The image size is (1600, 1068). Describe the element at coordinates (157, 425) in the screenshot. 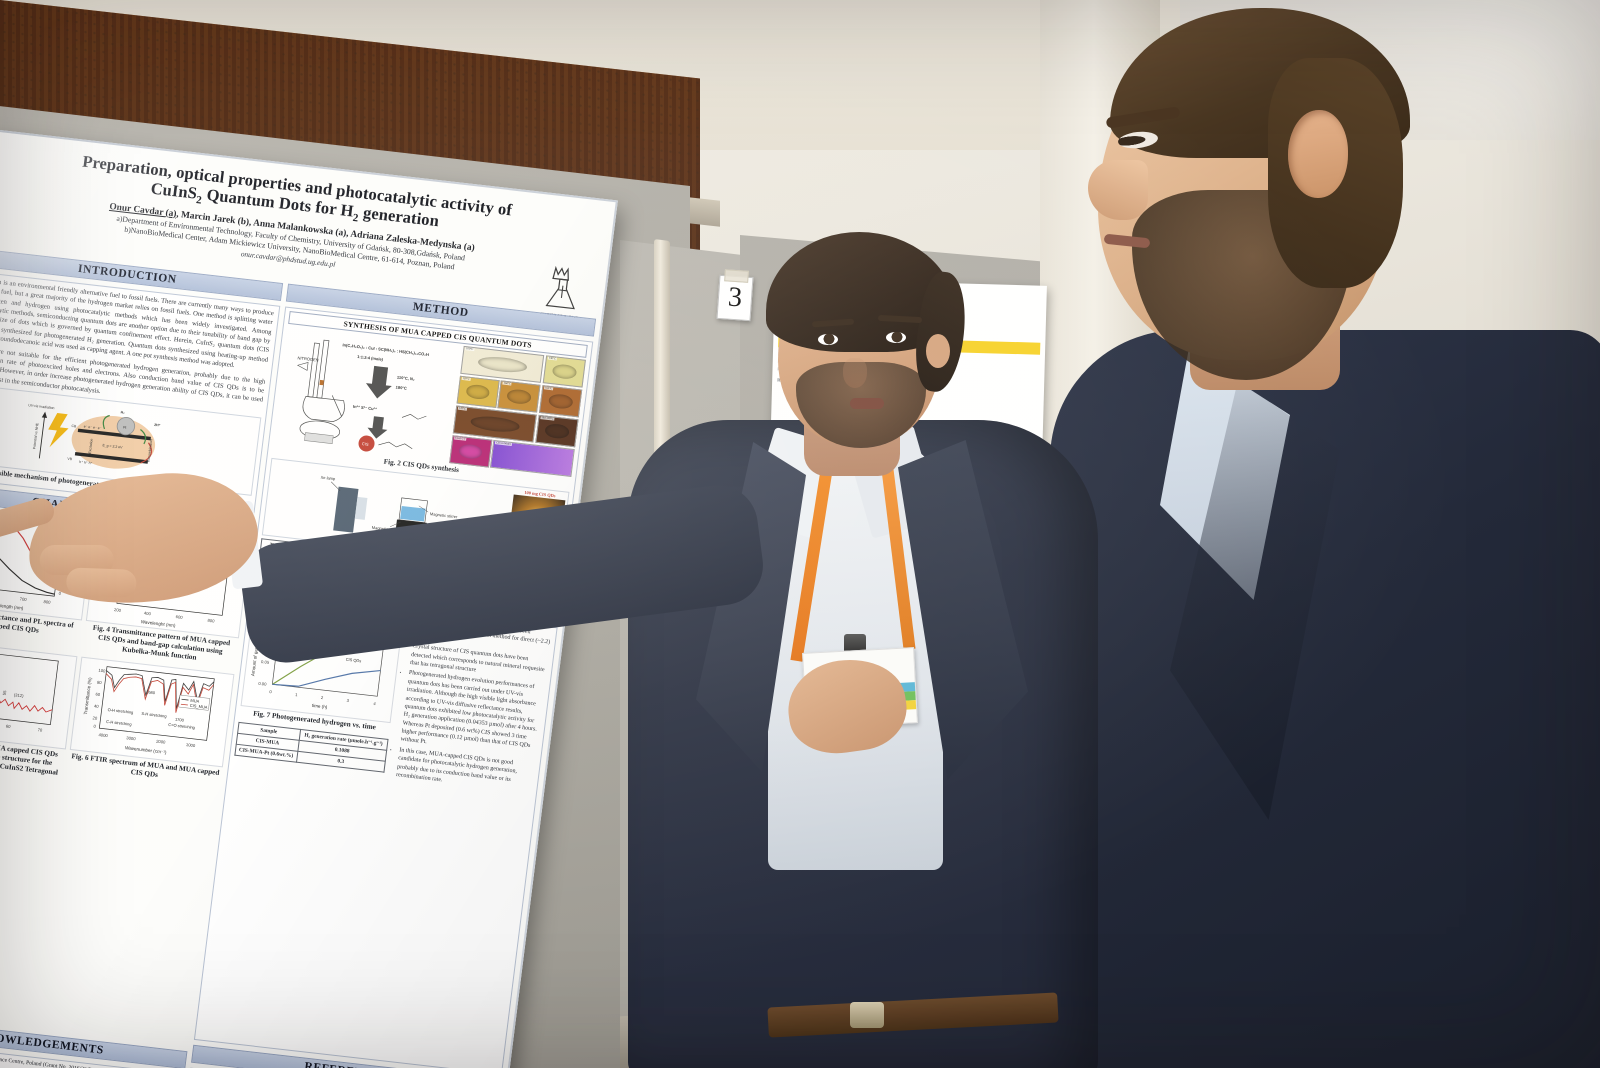

I see `svg-text: 2H⁺` at that location.